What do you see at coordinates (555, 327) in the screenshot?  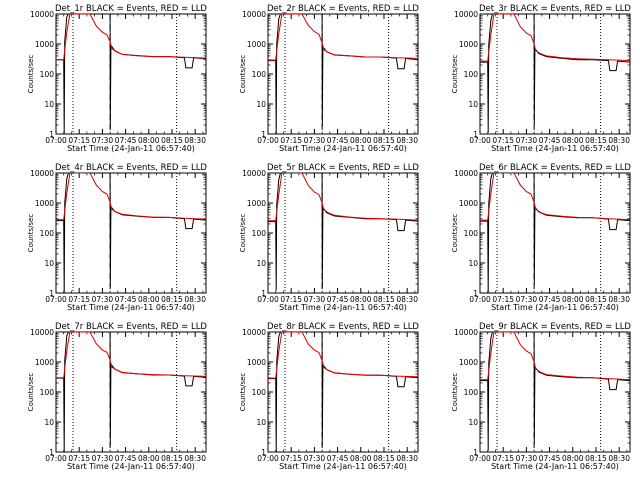 I see `panel-title: Det_9r BLACK = Events, RED = LLD` at bounding box center [555, 327].